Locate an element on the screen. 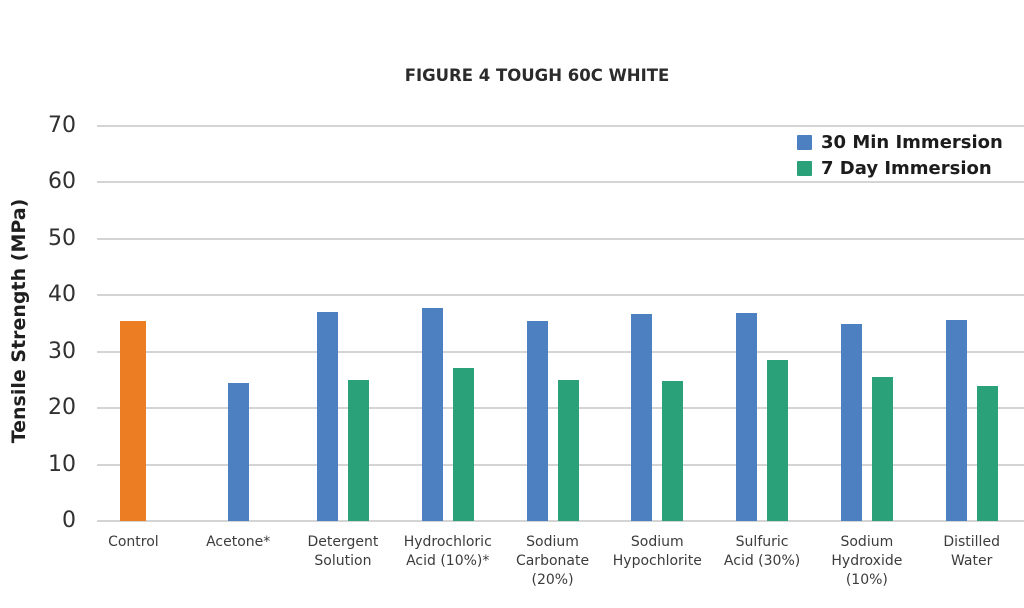  legend: 30 Min Immersion 7 Day Immersion is located at coordinates (900, 155).